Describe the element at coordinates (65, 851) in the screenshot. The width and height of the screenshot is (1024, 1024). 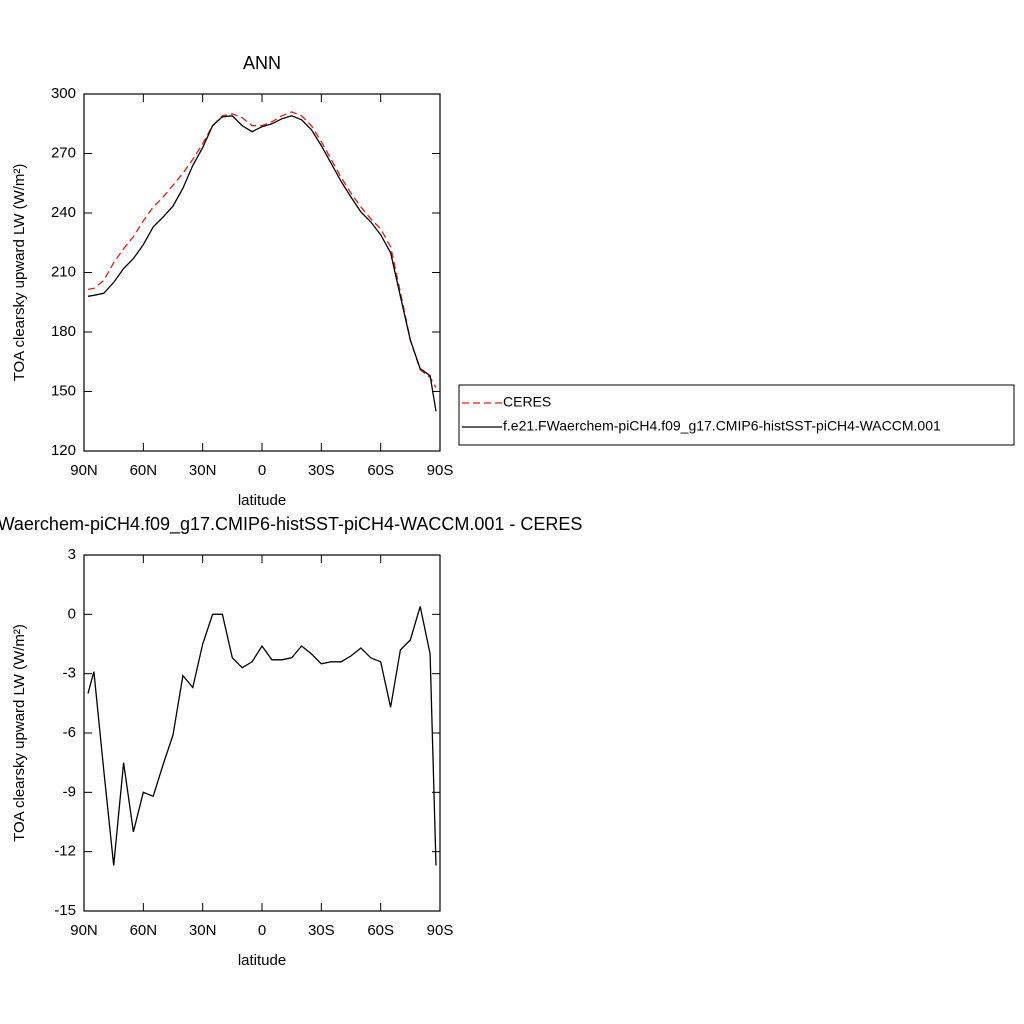
I see `y-tick-label: -12` at that location.